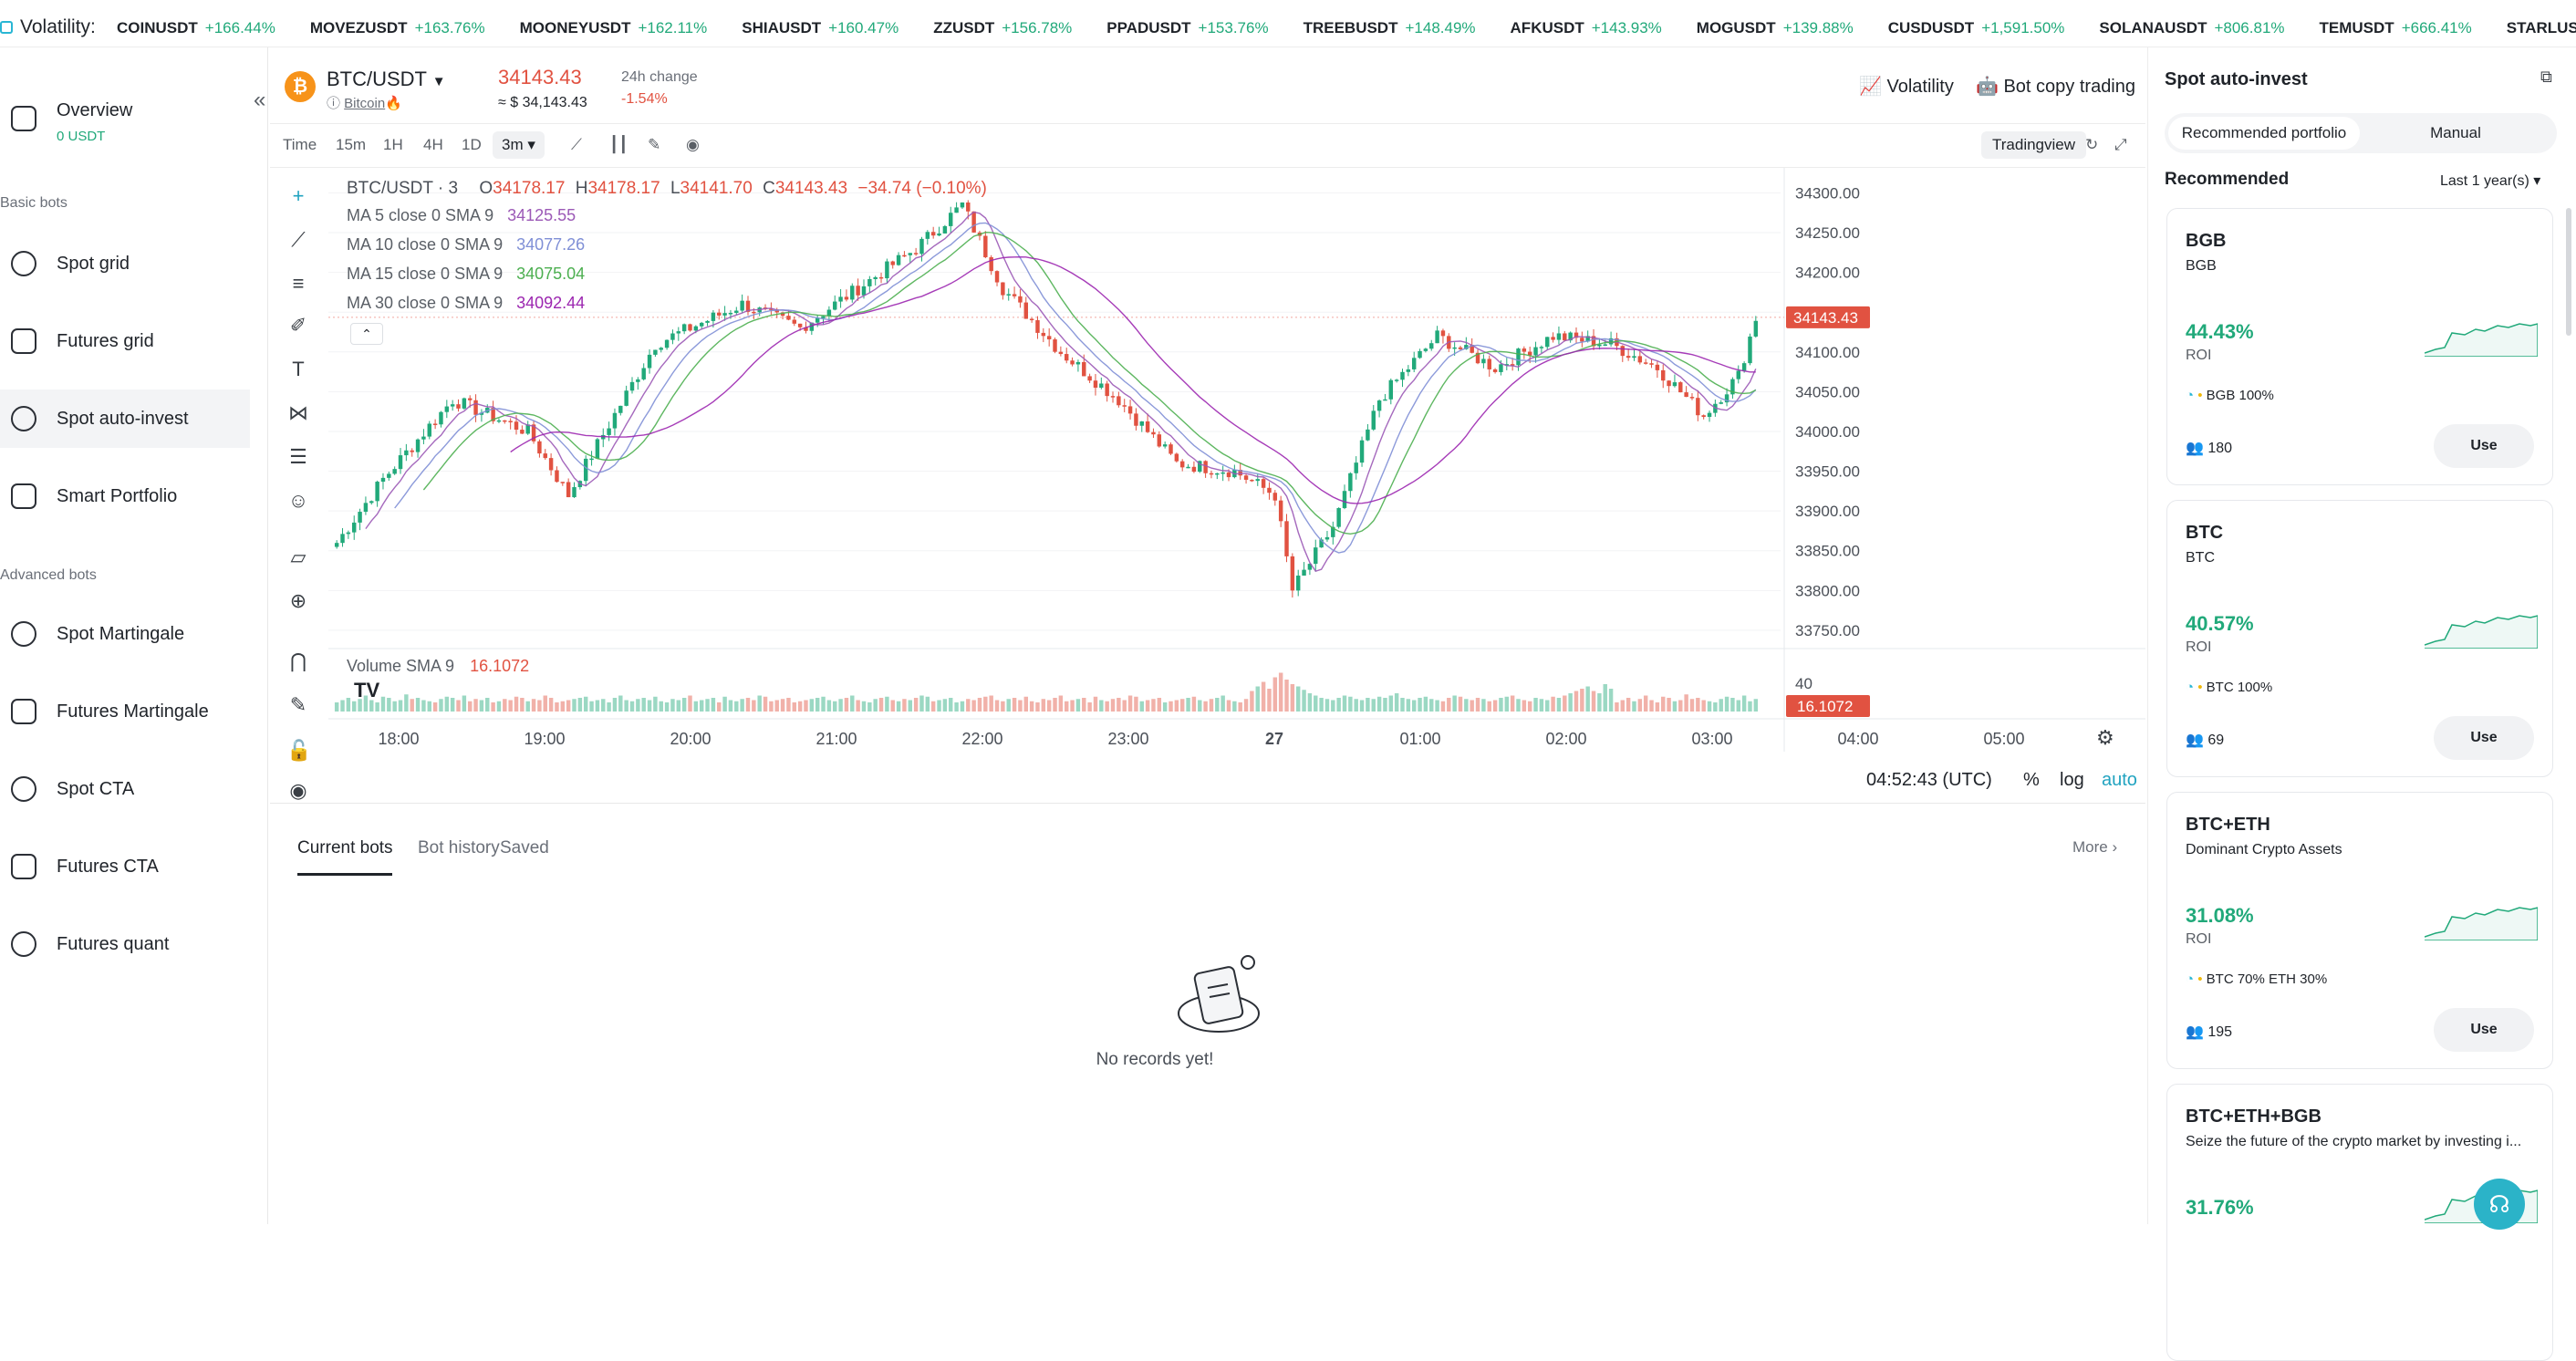 This screenshot has height=1361, width=2576. Describe the element at coordinates (298, 412) in the screenshot. I see `pattern-icon: ⋈` at that location.